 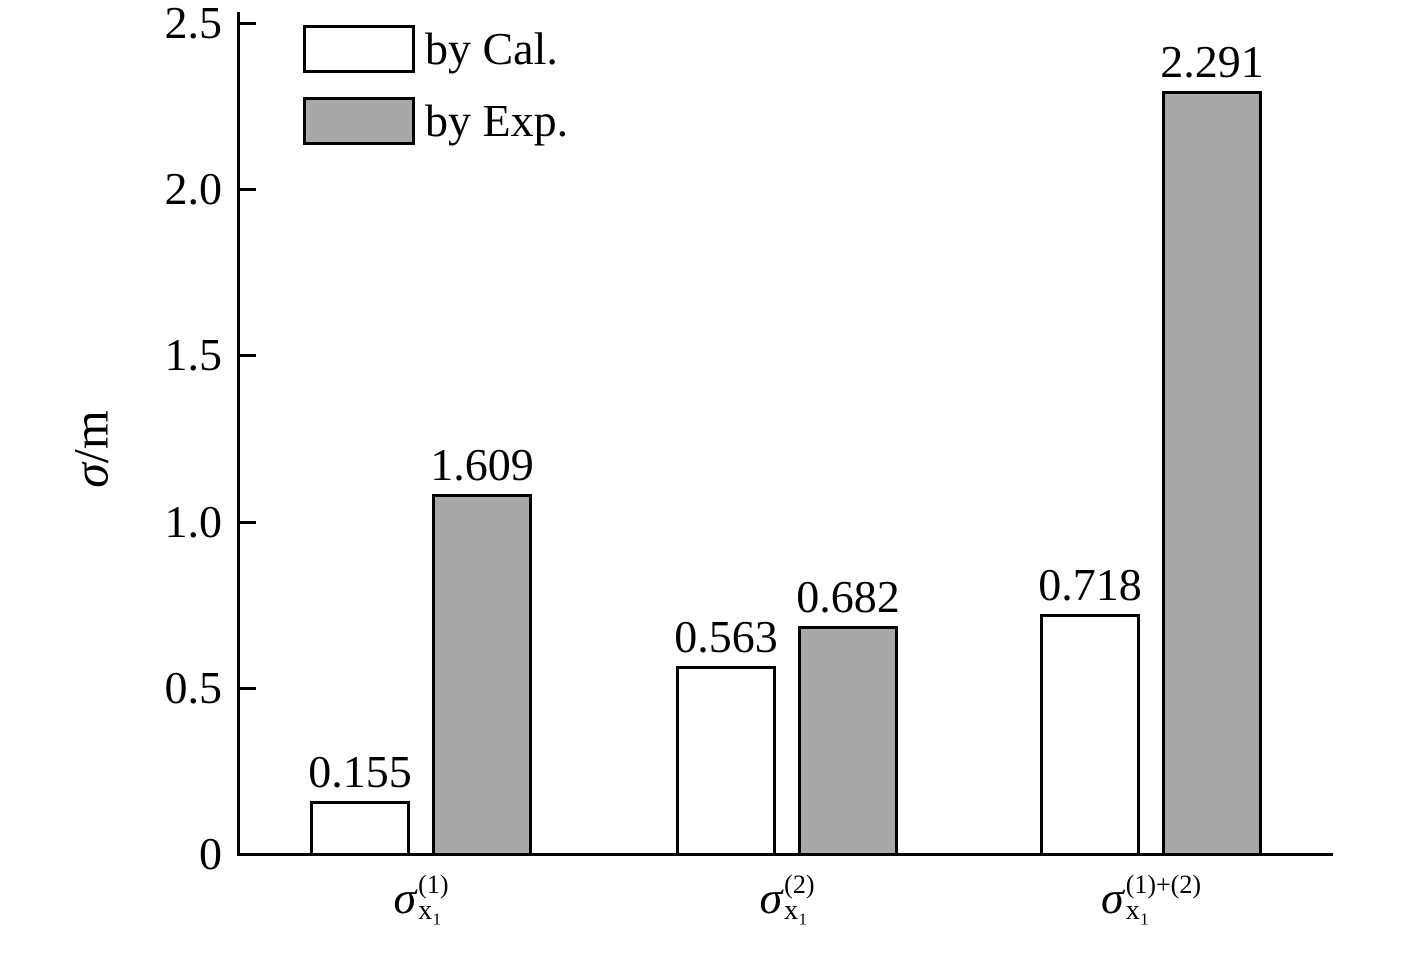 I want to click on legend-label-cal: by Cal., so click(x=491, y=48).